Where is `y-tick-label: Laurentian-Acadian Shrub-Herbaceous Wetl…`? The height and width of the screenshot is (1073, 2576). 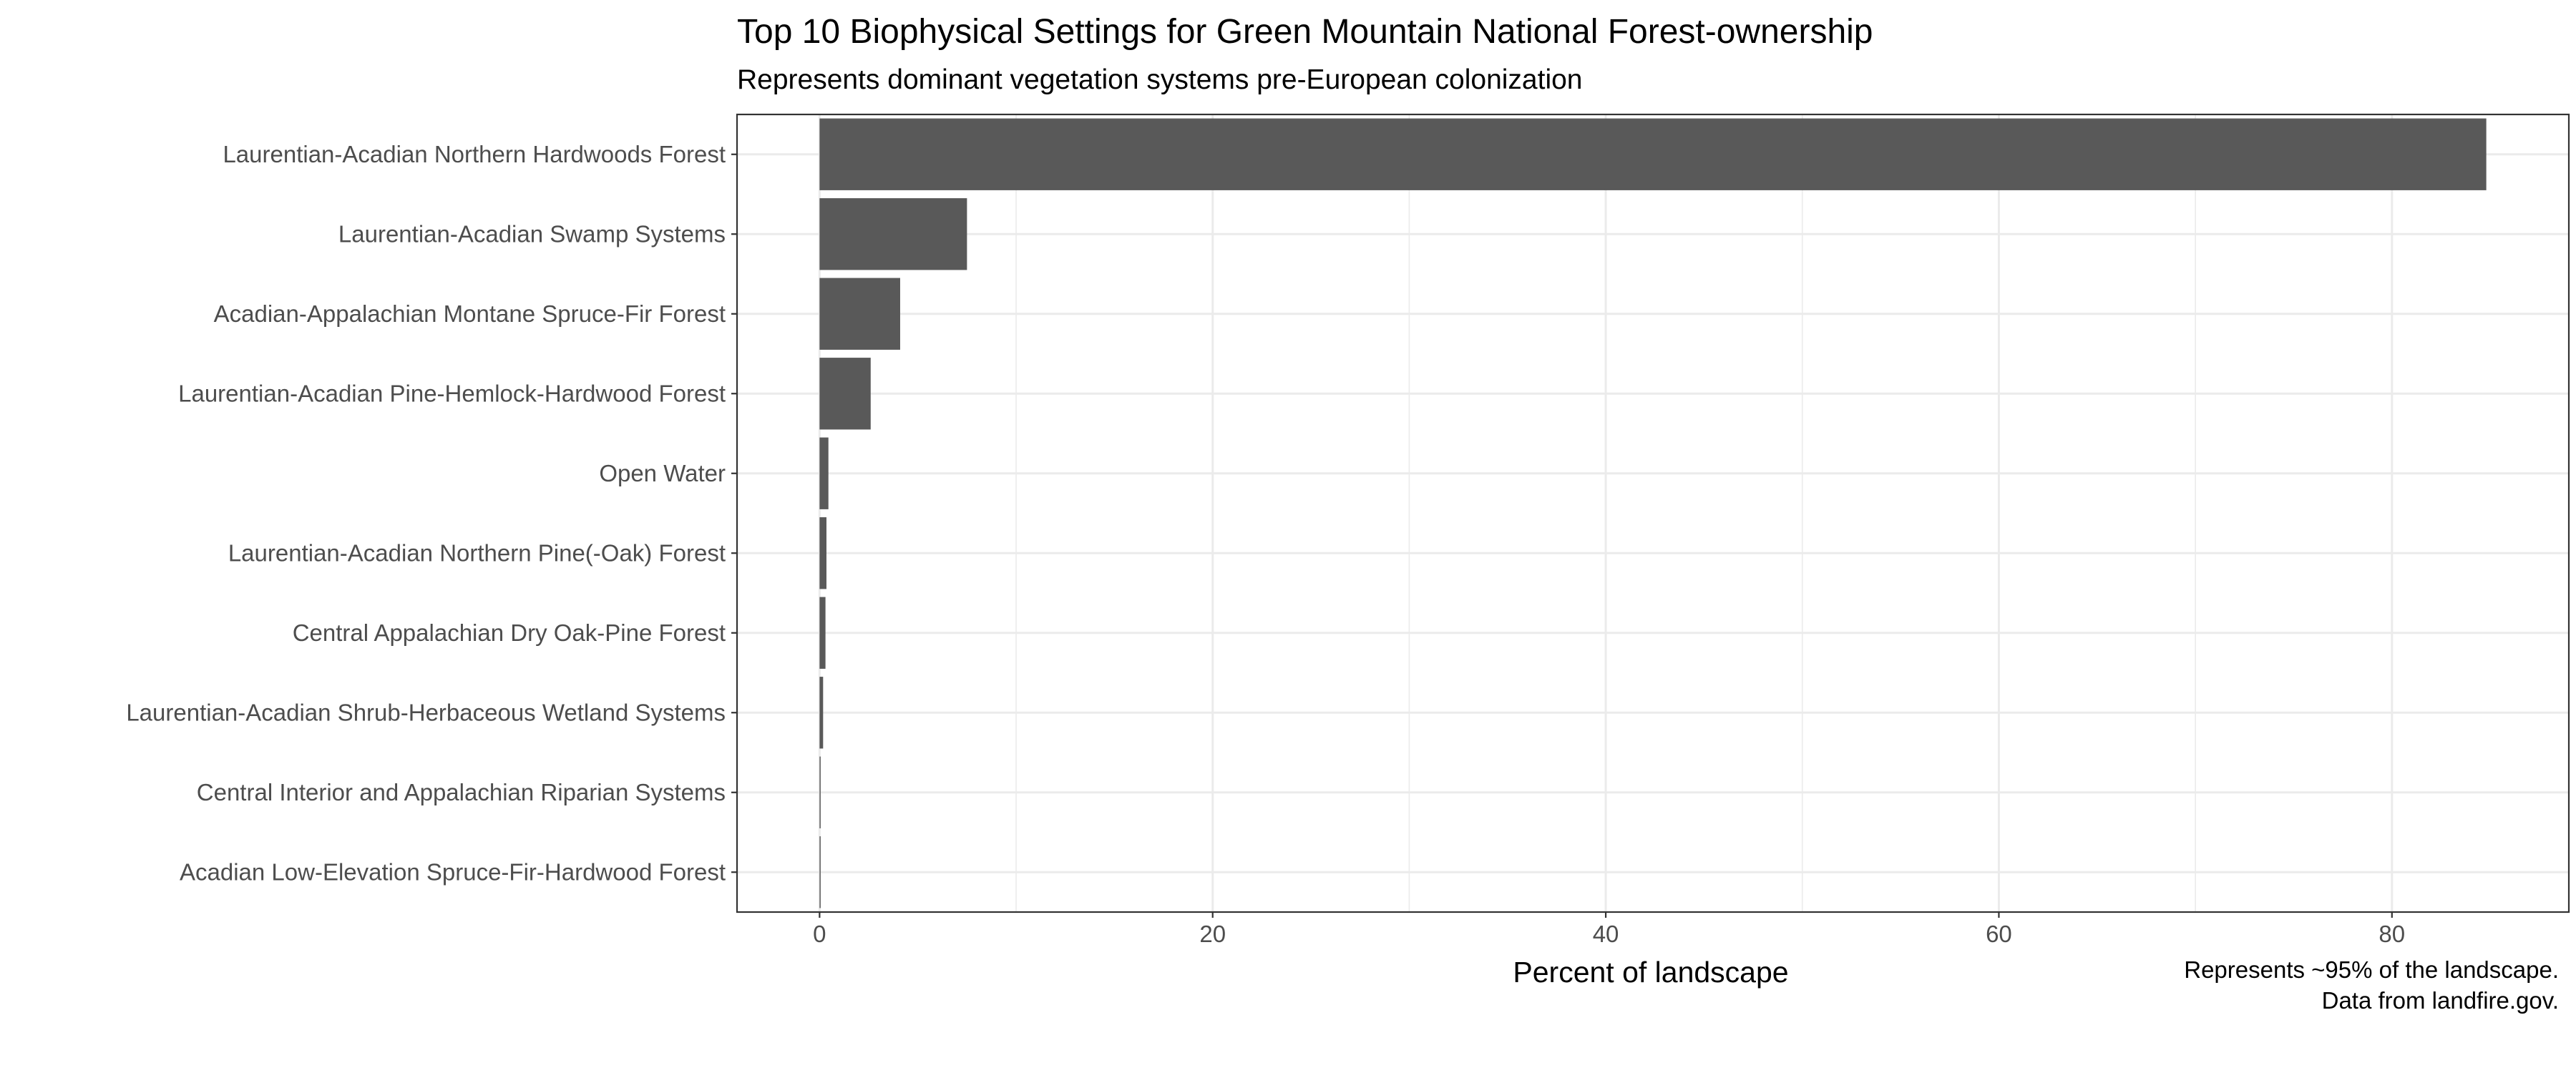 y-tick-label: Laurentian-Acadian Shrub-Herbaceous Wetl… is located at coordinates (426, 712).